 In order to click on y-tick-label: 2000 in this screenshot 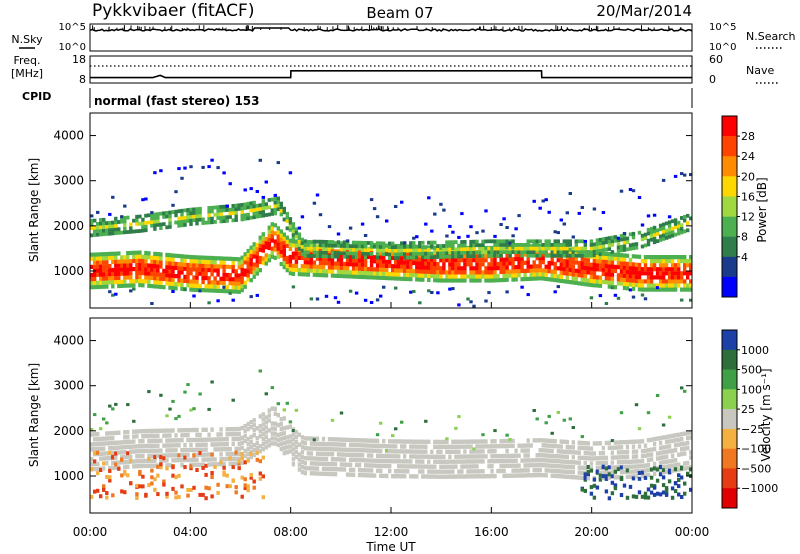, I will do `click(68, 431)`.